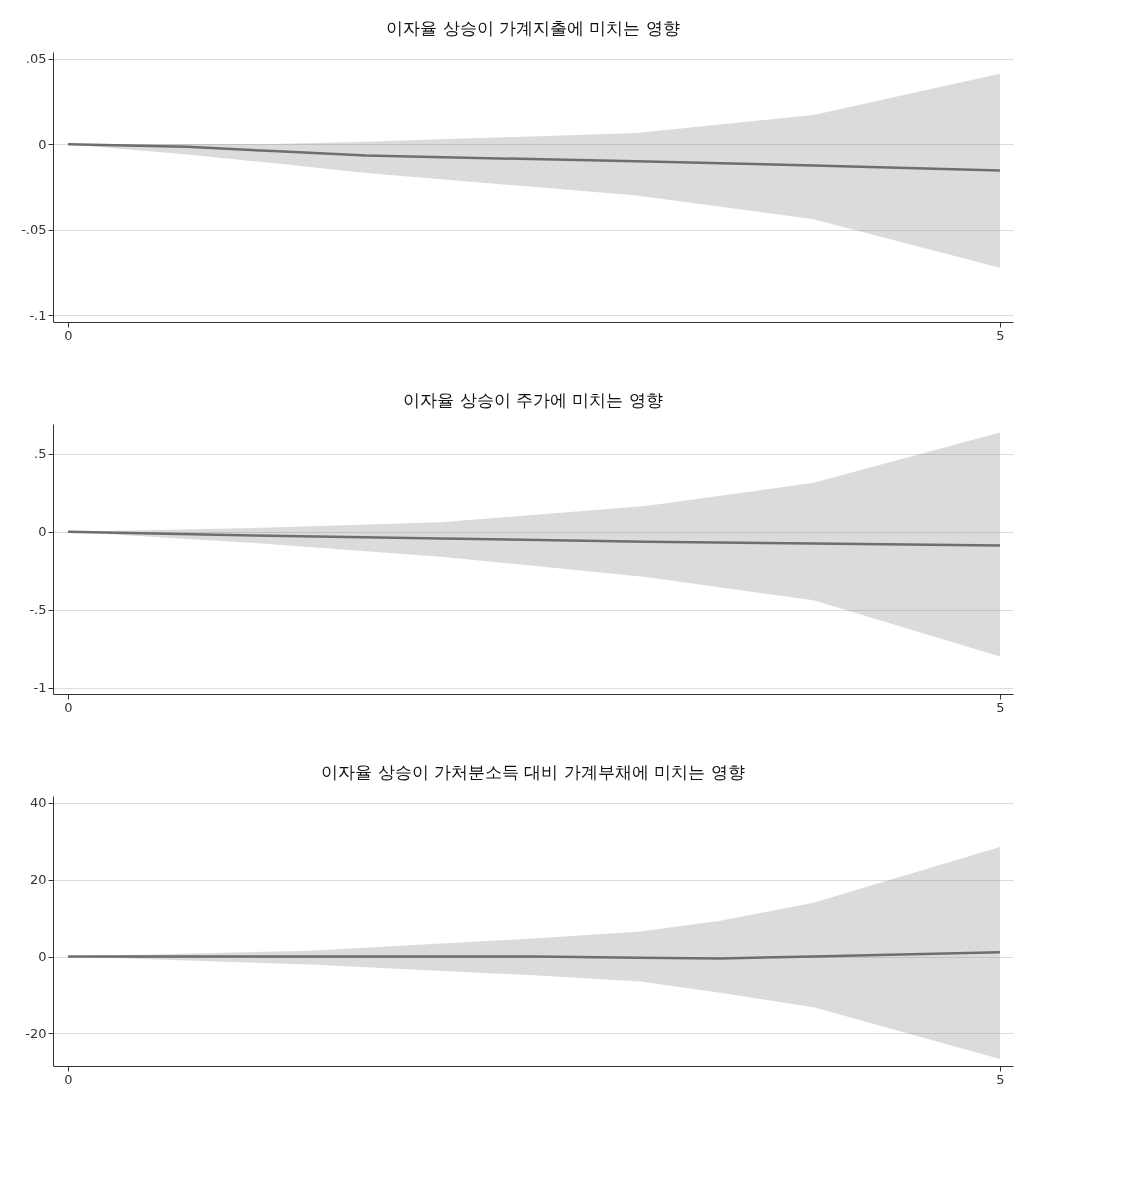  Describe the element at coordinates (34, 230) in the screenshot. I see `y-tick-label: -.05` at that location.